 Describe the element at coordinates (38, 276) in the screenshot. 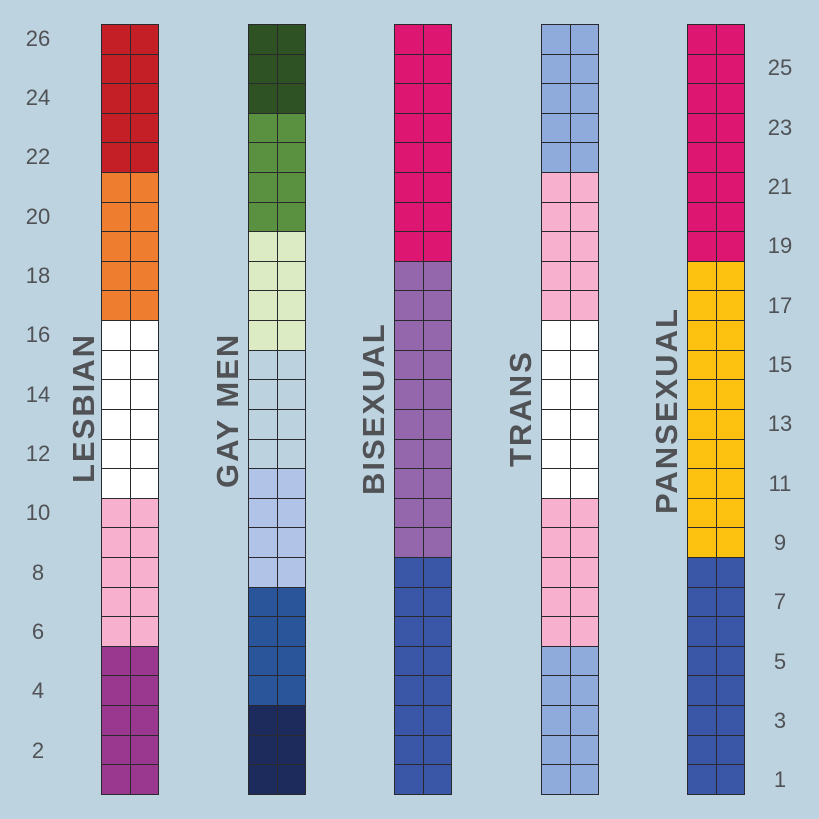

I see `axis-tick-label: 18` at that location.